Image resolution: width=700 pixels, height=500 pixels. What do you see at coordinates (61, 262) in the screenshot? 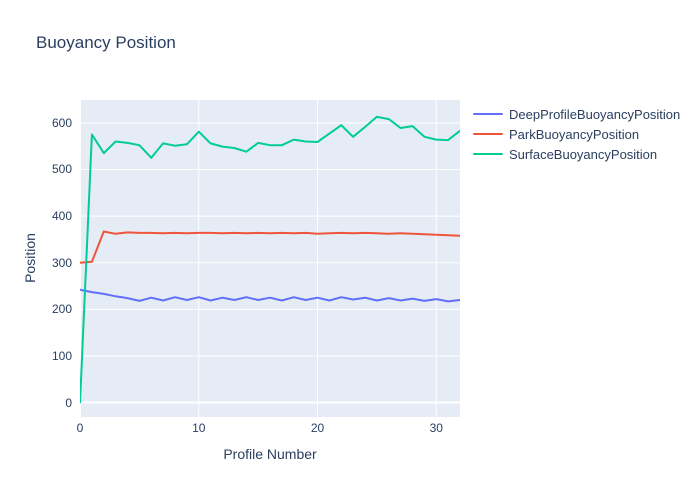
I see `y-tick-label: 300` at bounding box center [61, 262].